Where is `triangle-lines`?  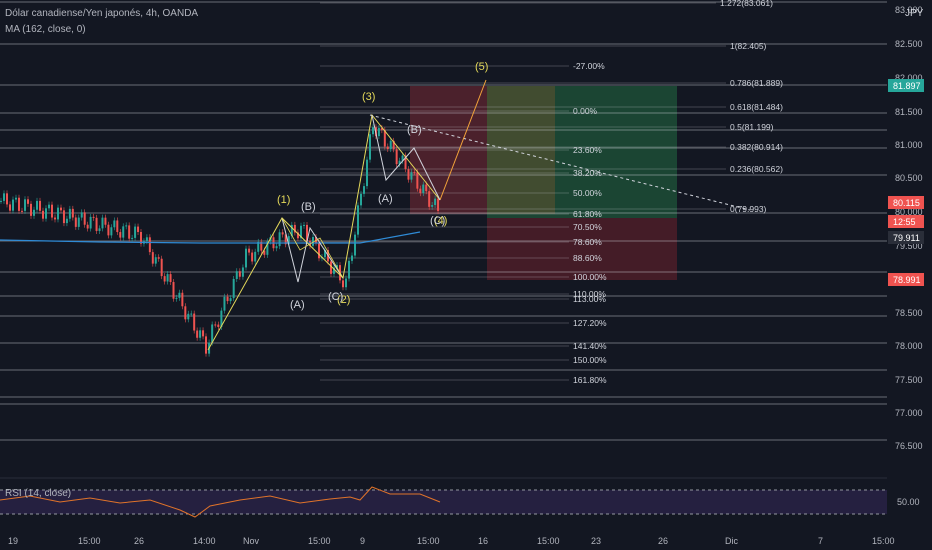
triangle-lines is located at coordinates (312, 248).